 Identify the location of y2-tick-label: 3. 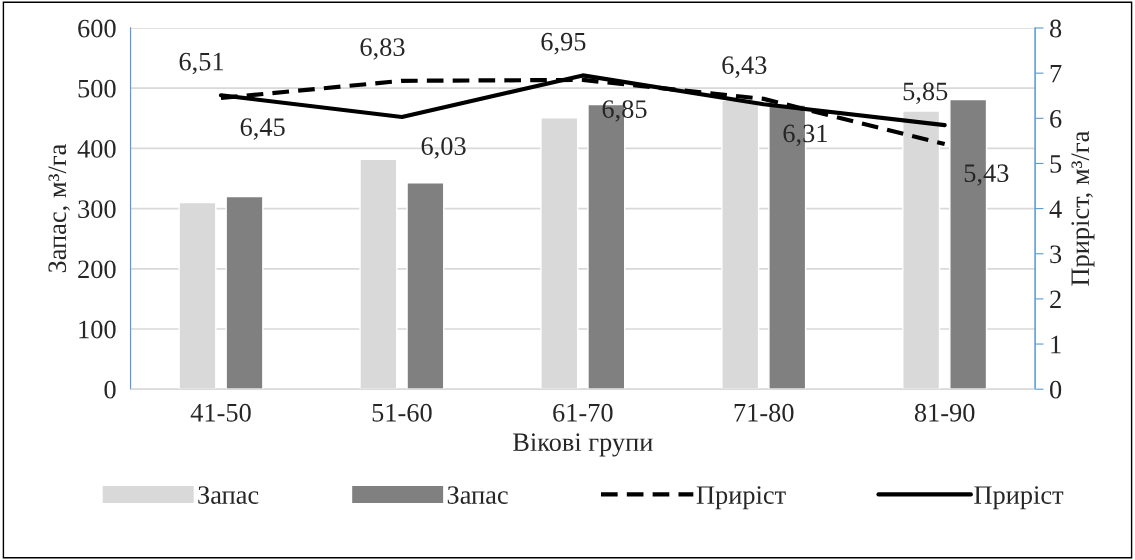
(1056, 254).